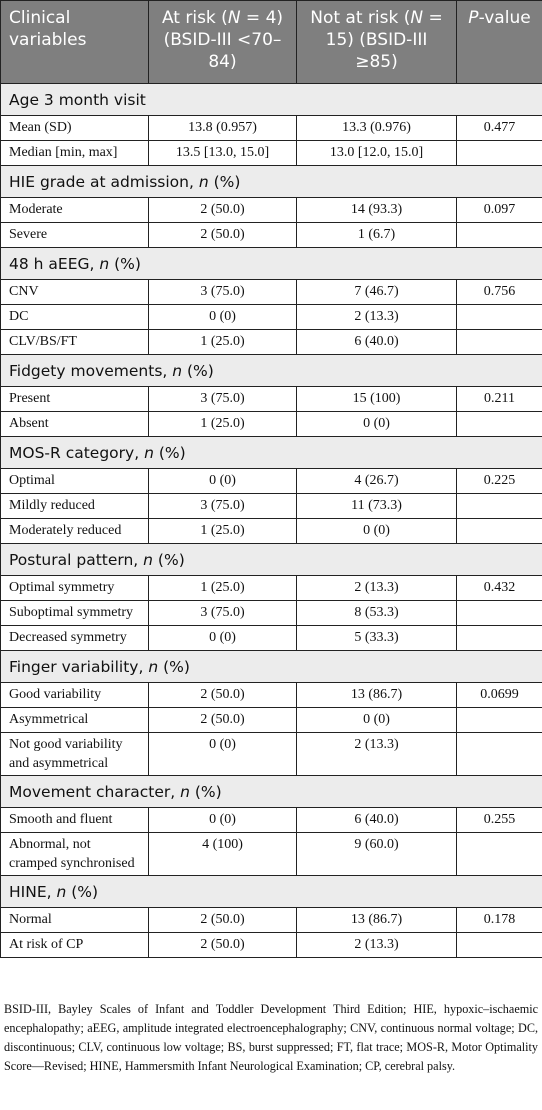 This screenshot has height=1110, width=542. What do you see at coordinates (271, 342) in the screenshot?
I see `table-row: CLV/BS/FT 1 (25.0) 6 (40.0)` at bounding box center [271, 342].